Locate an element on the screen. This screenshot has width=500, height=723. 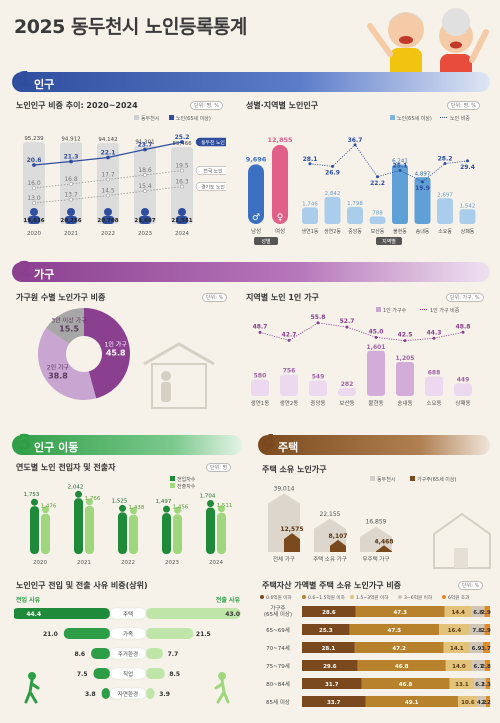
bar-value-label: 1,476 is located at coordinates (49, 507).